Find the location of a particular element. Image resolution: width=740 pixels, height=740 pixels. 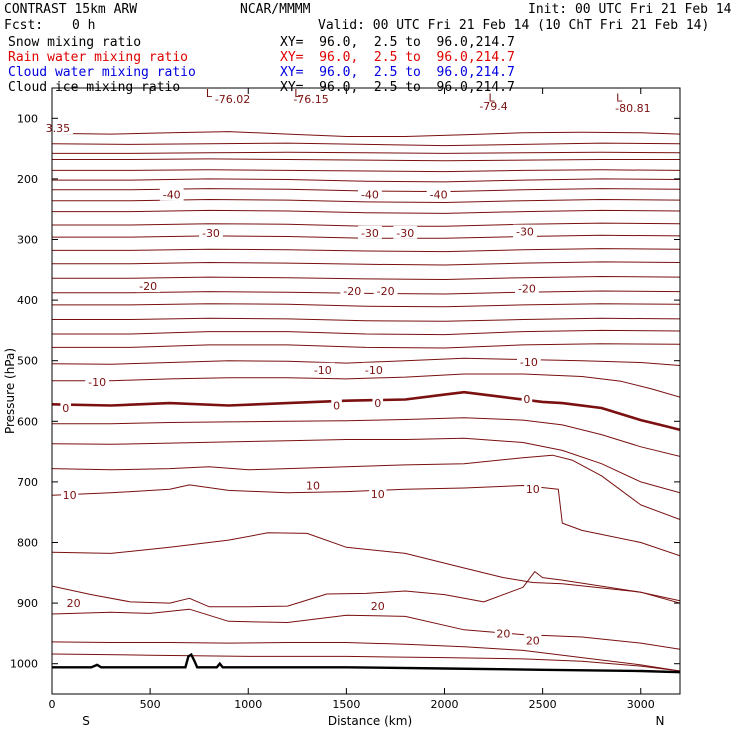

contour-label: -76.02 is located at coordinates (232, 99).